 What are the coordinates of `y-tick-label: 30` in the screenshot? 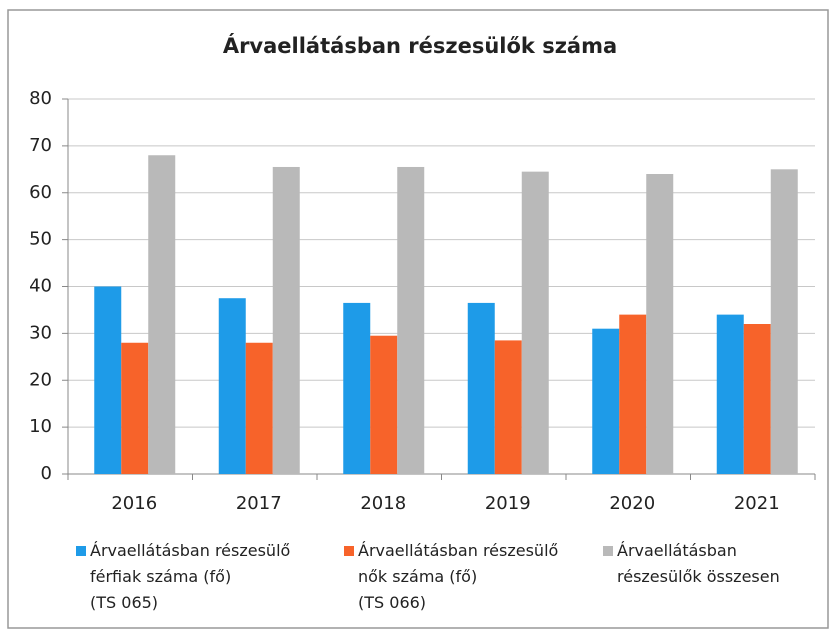 It's located at (40, 332).